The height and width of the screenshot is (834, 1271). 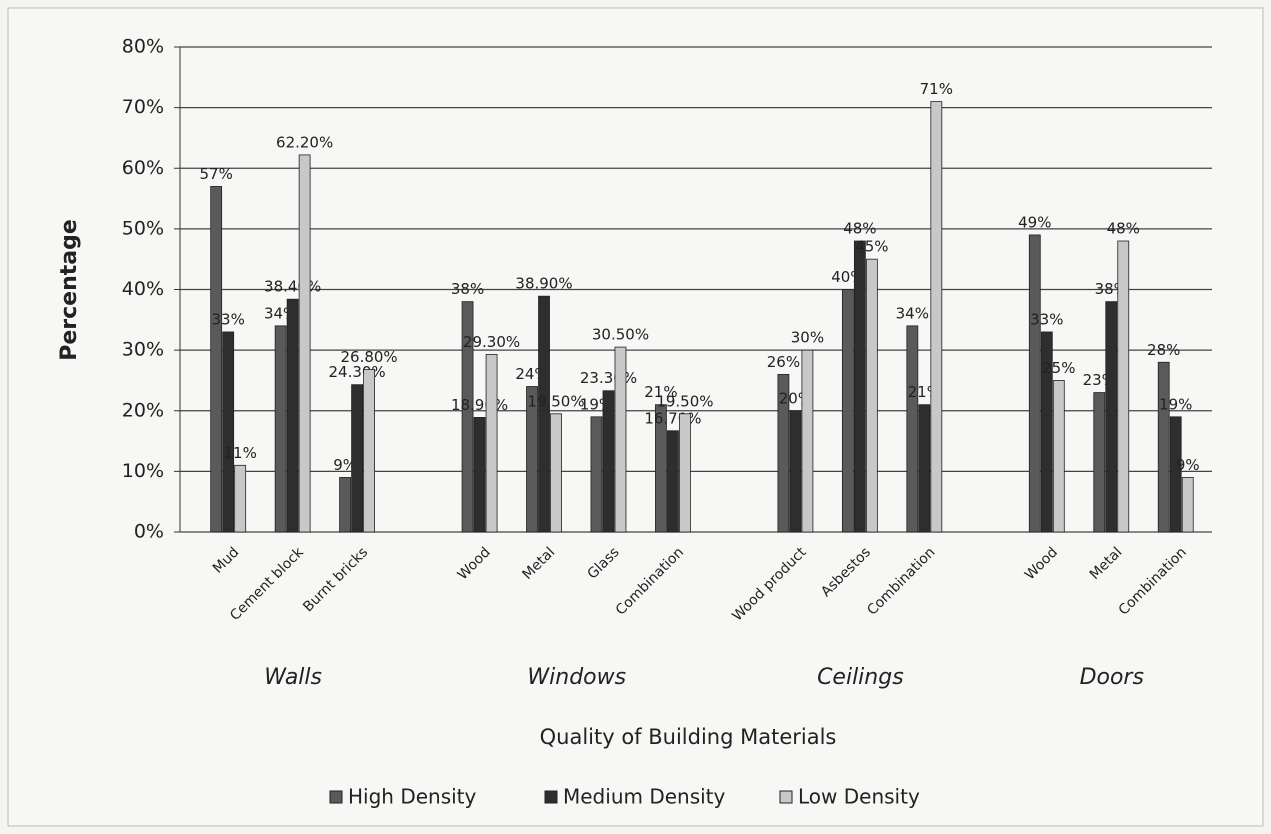 What do you see at coordinates (608, 378) in the screenshot?
I see `value-label: 23.30%` at bounding box center [608, 378].